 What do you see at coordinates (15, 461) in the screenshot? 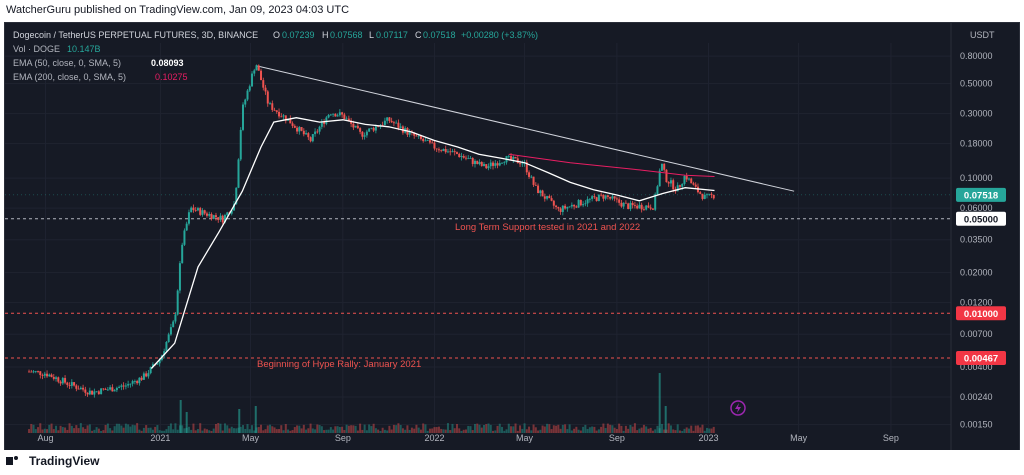
I see `tradingview-logo-icon` at bounding box center [15, 461].